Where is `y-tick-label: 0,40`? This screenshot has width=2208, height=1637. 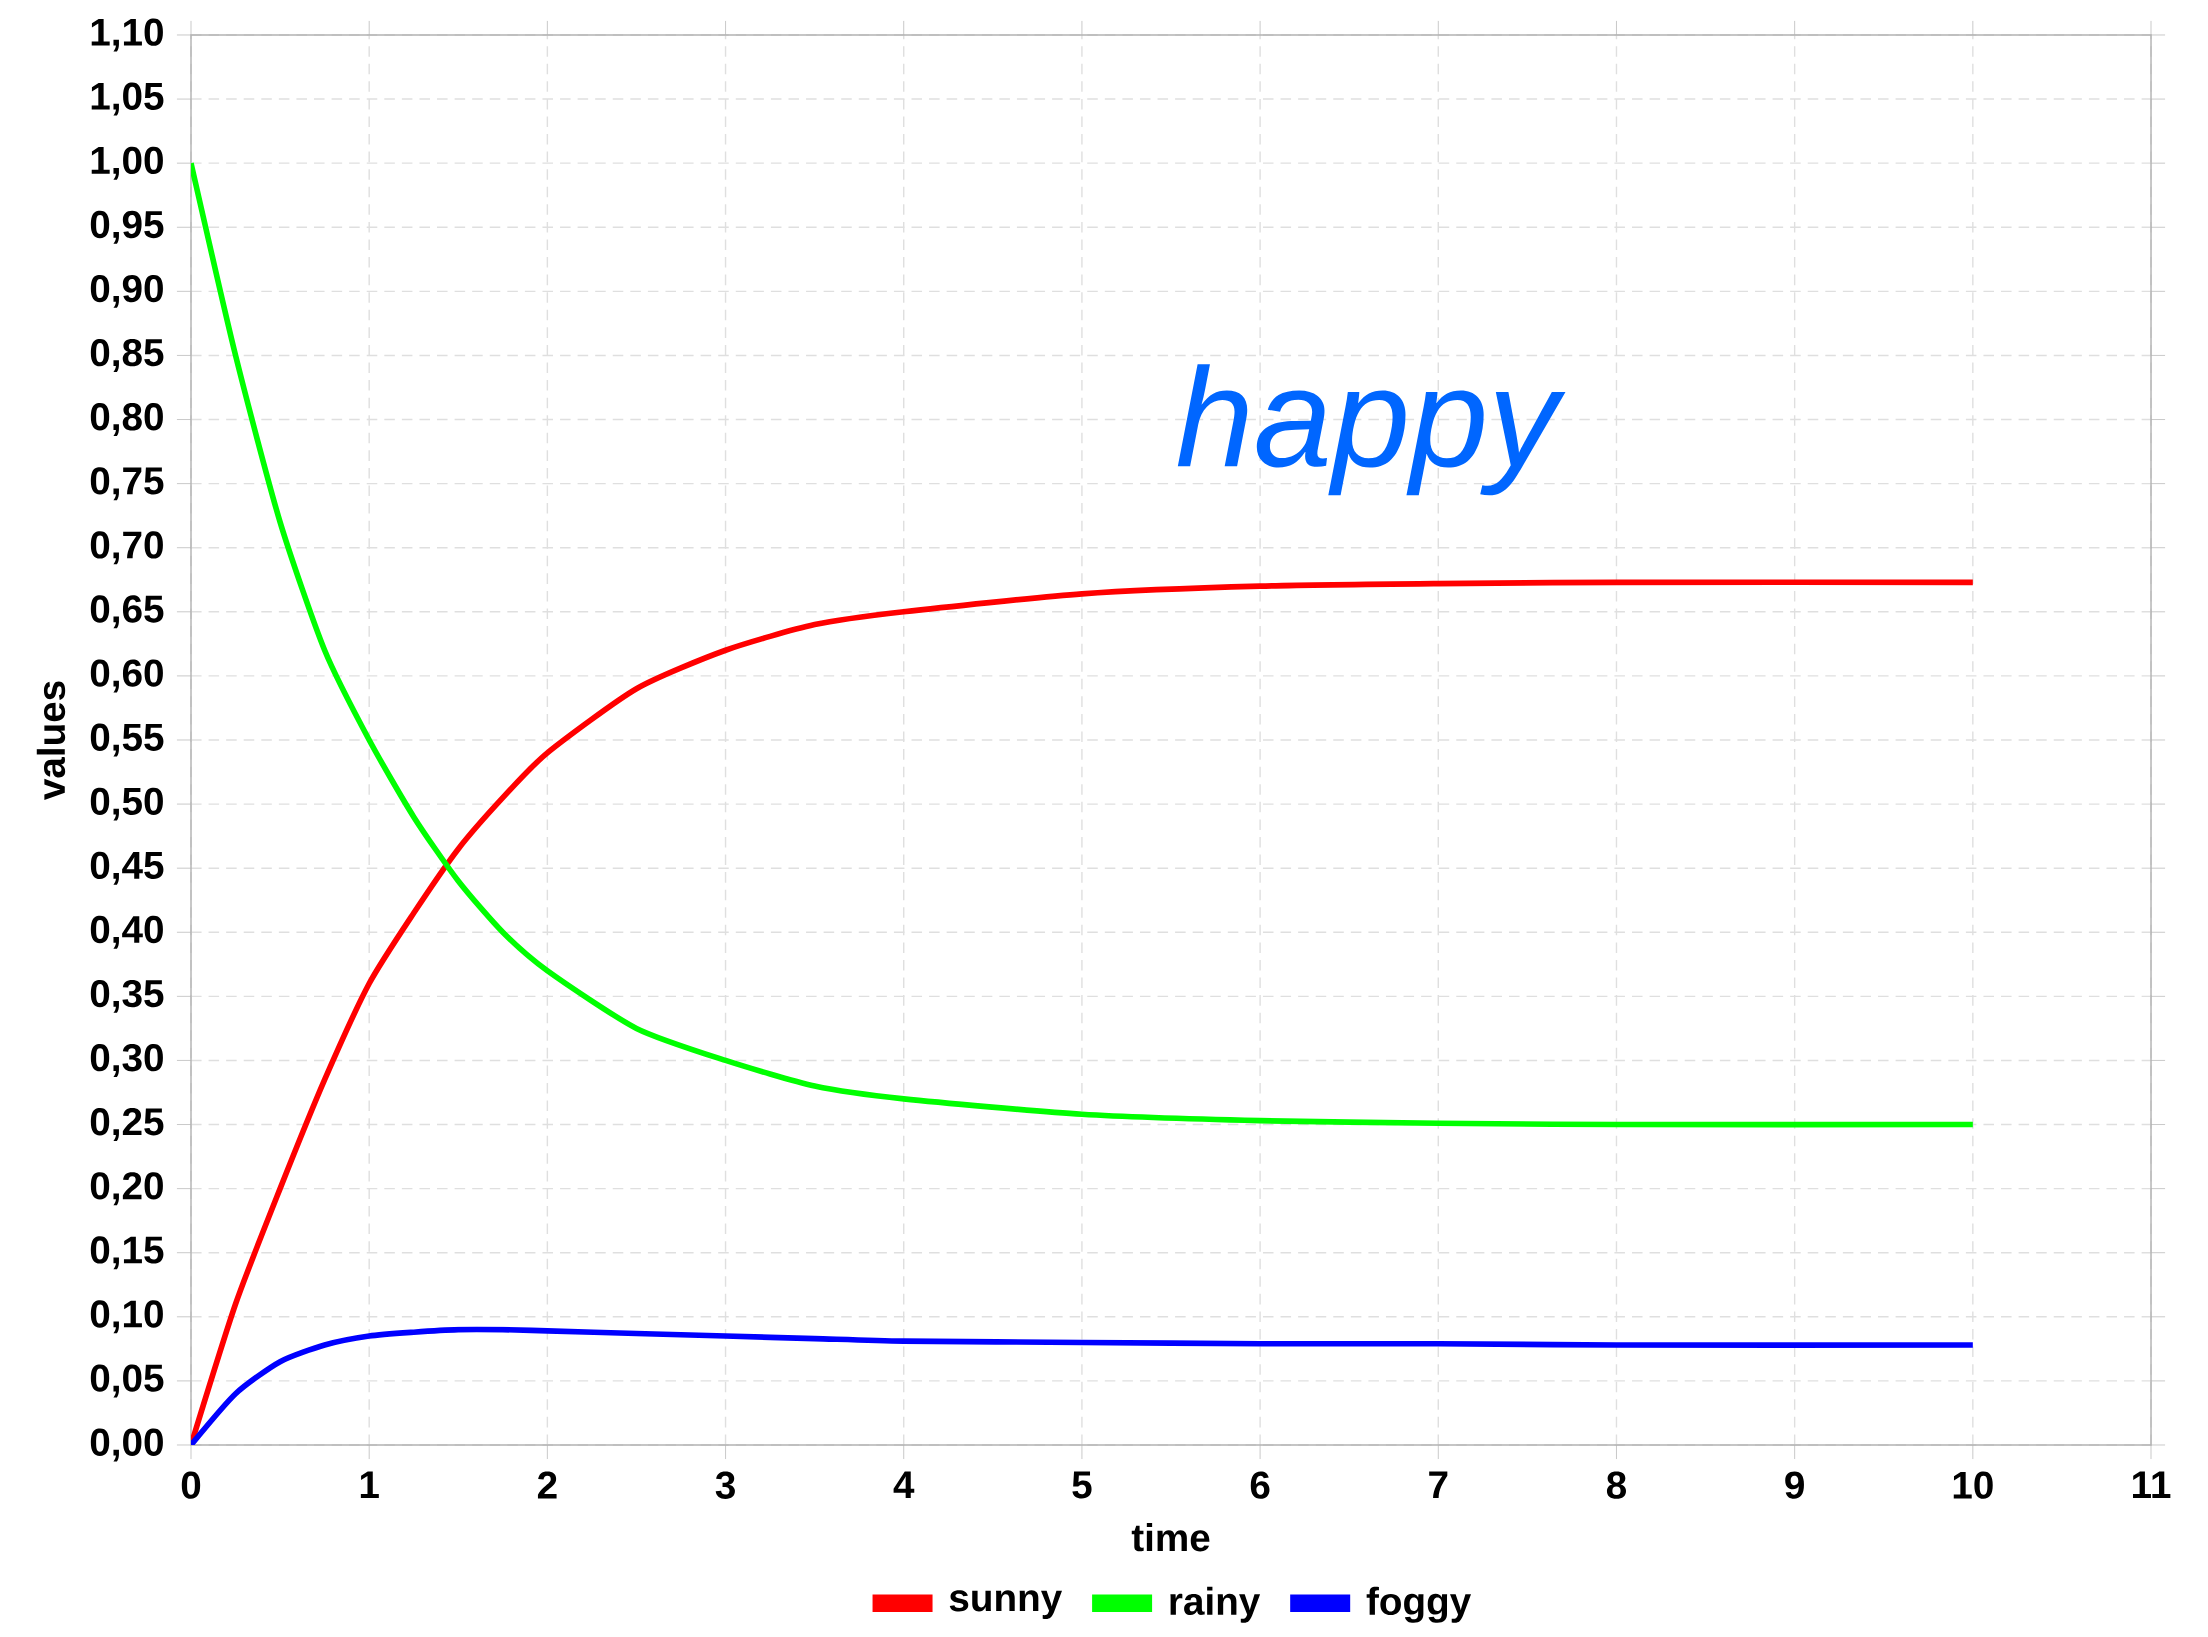 y-tick-label: 0,40 is located at coordinates (126, 932).